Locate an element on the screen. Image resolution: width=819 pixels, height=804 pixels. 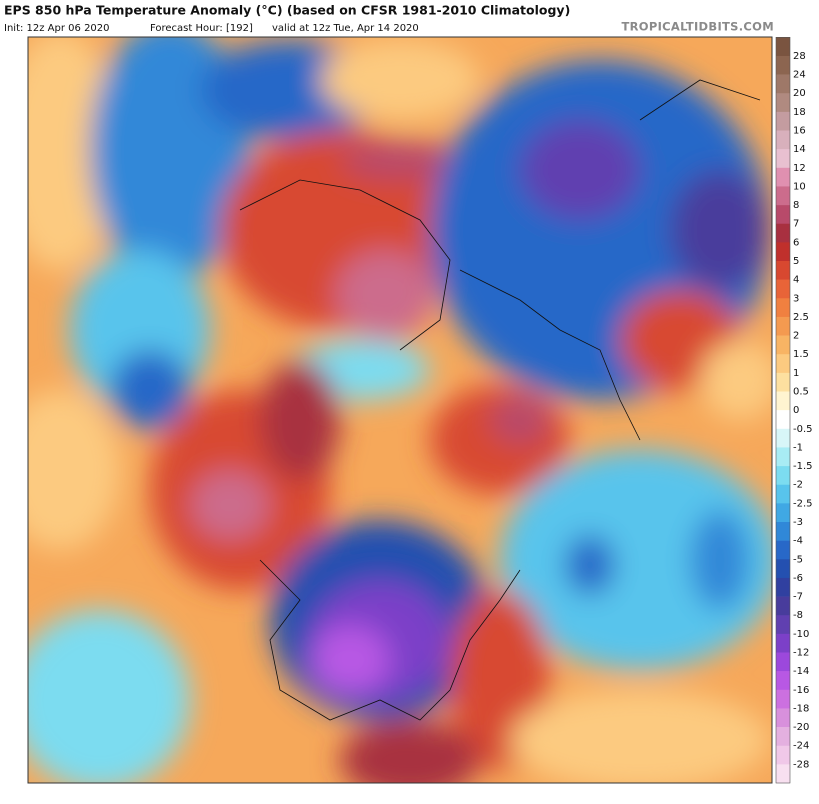
brand: TROPICALTIDBITS.COM is located at coordinates (697, 27).